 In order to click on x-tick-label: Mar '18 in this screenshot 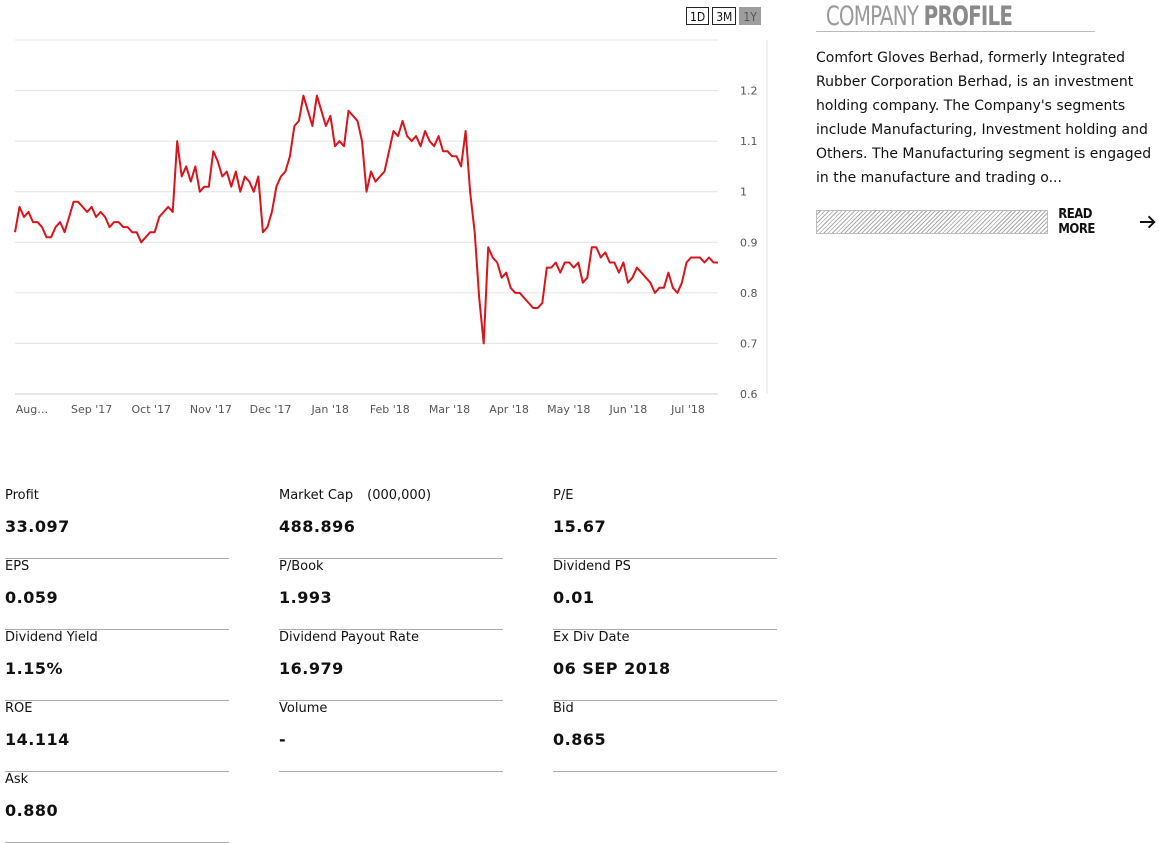, I will do `click(449, 409)`.